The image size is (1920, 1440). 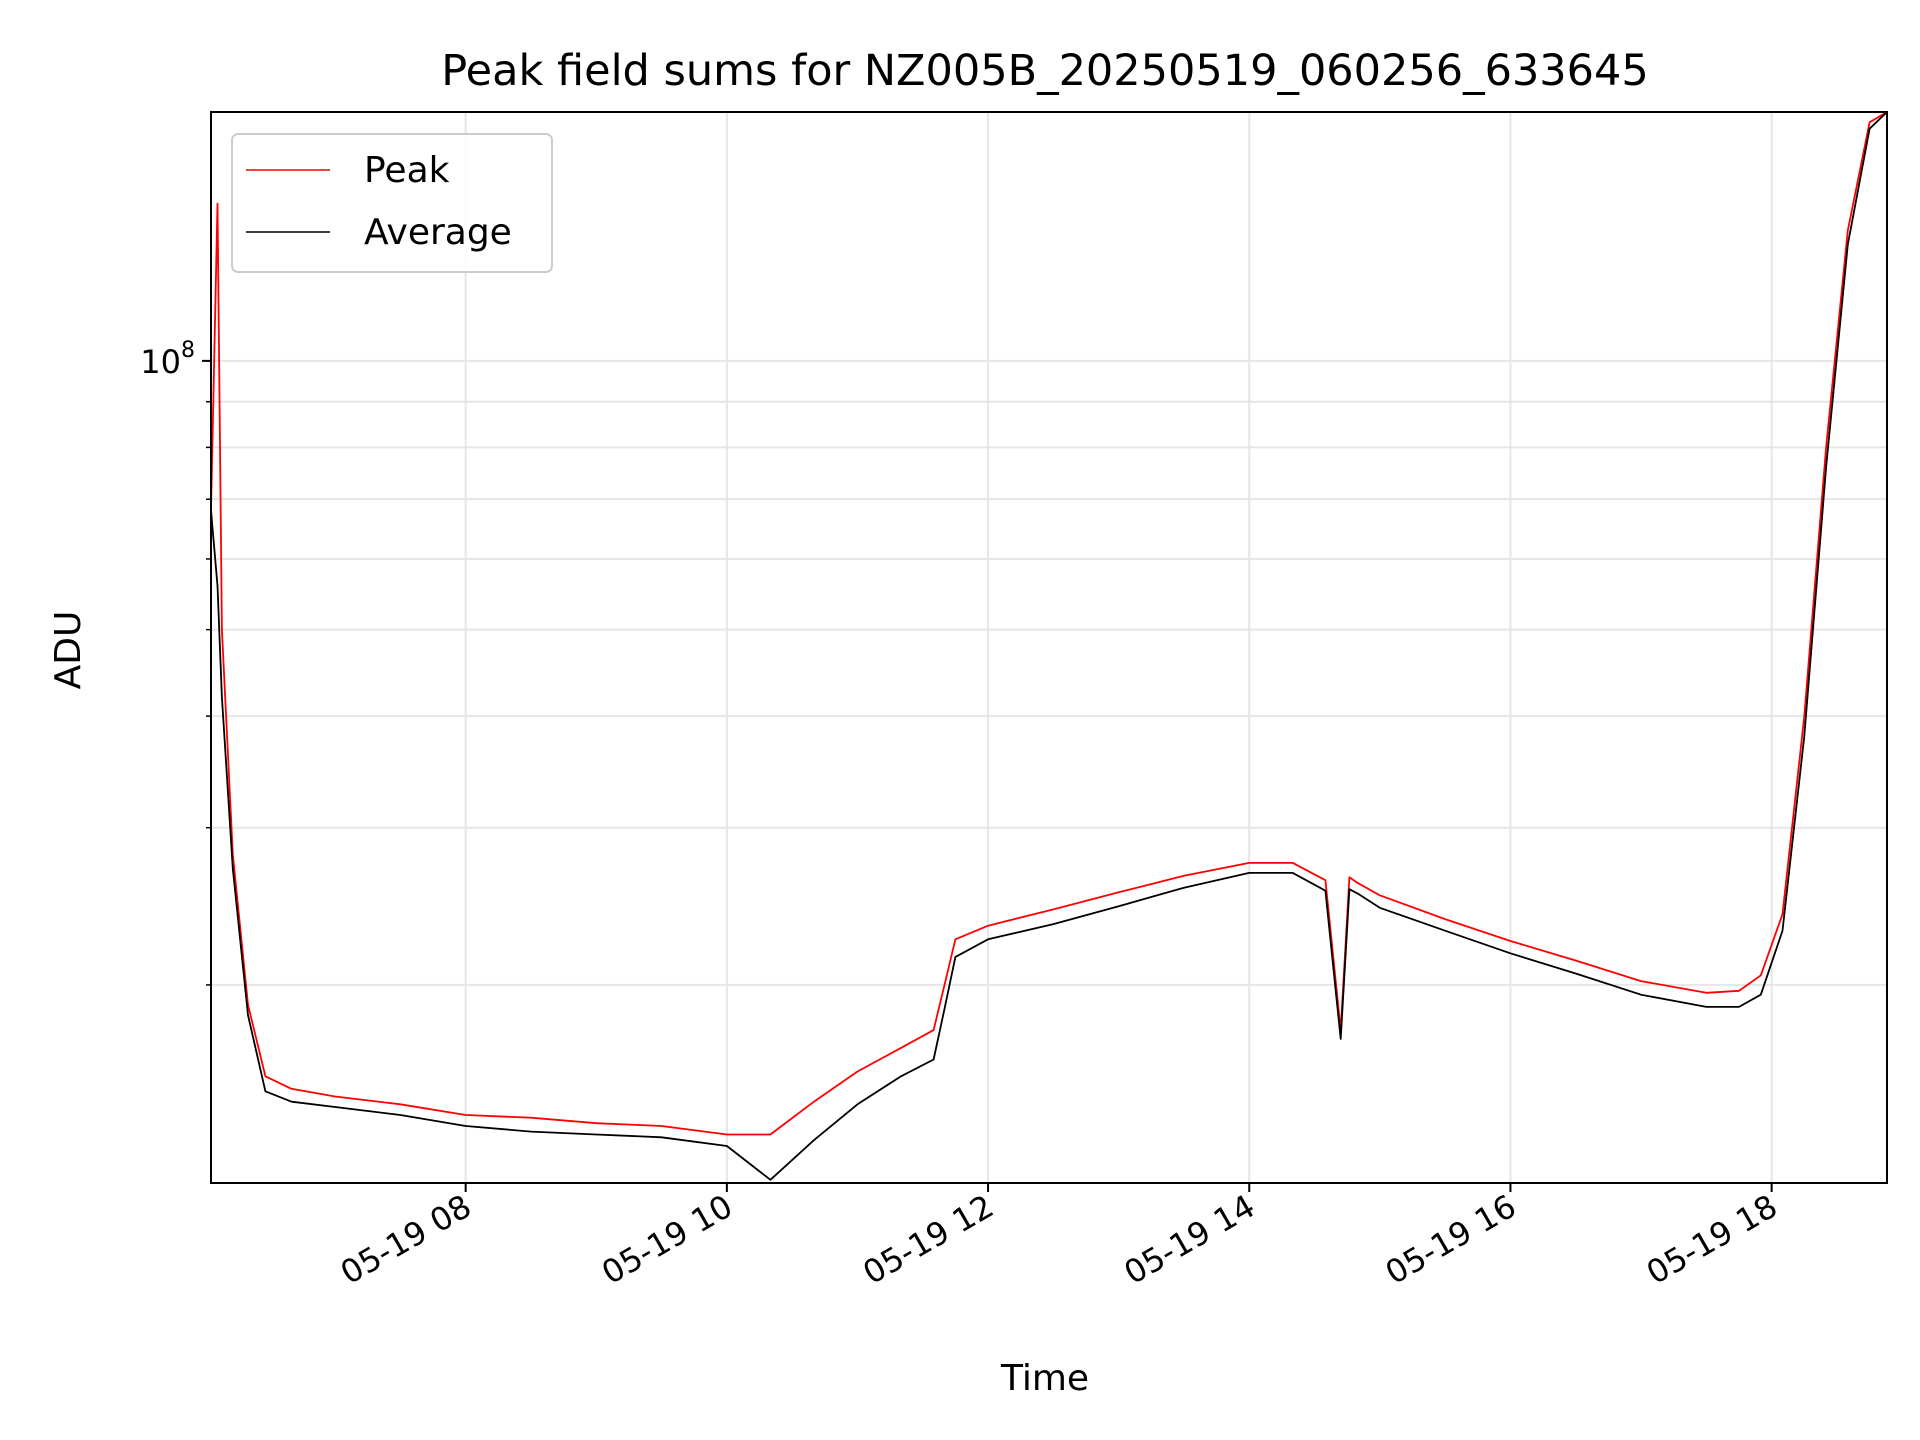 I want to click on legend-average-label: Average, so click(x=438, y=232).